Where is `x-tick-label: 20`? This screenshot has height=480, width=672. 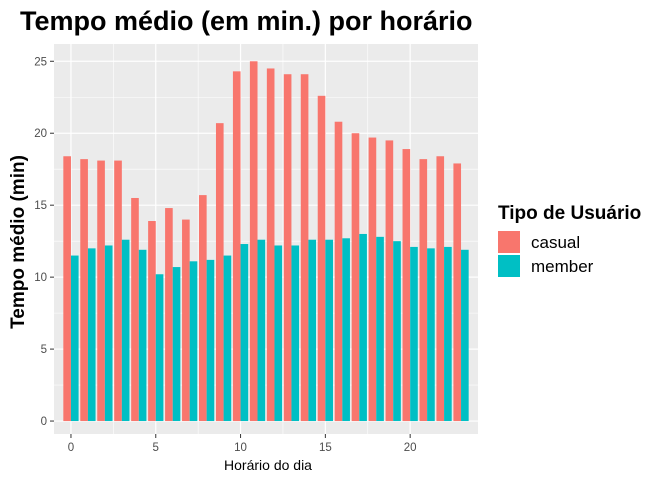 x-tick-label: 20 is located at coordinates (410, 448).